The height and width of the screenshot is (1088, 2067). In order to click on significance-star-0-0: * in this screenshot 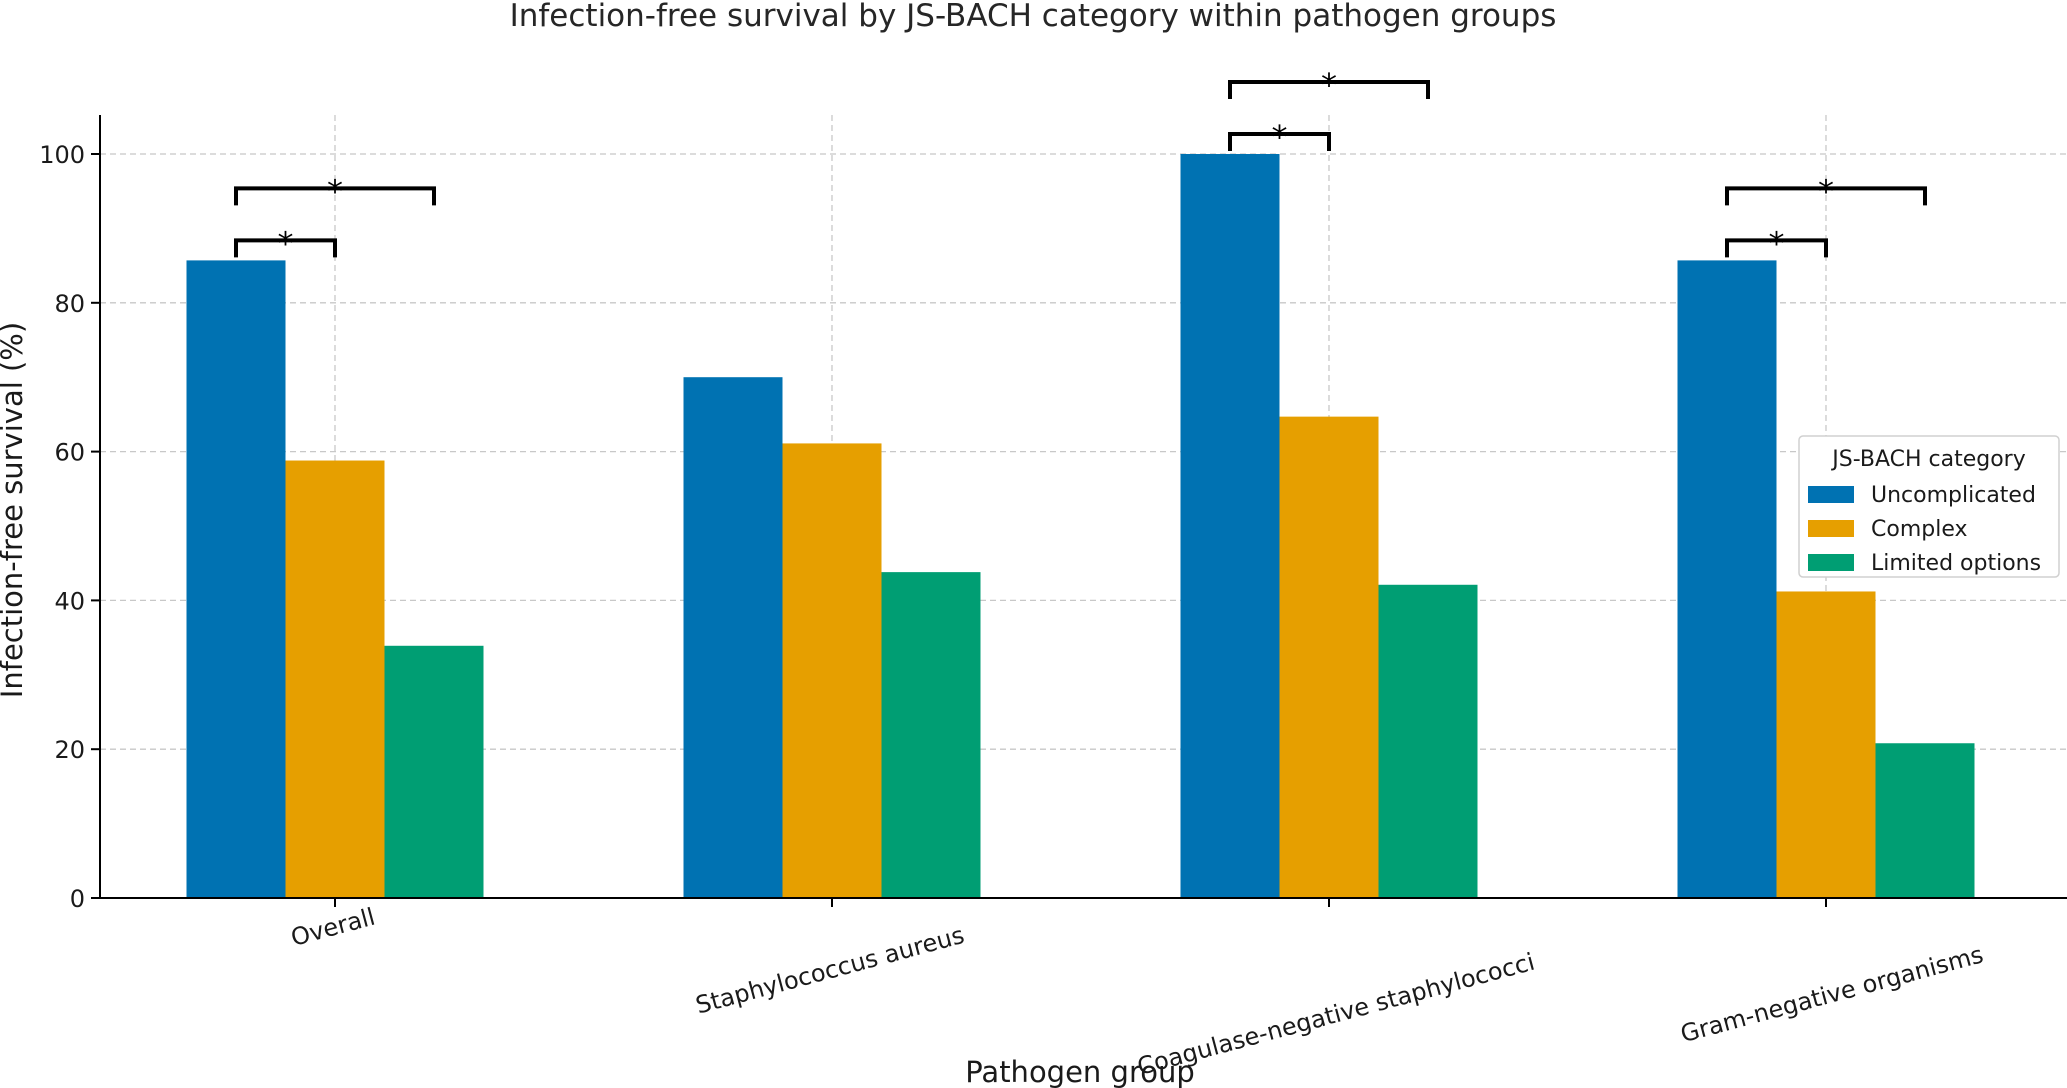, I will do `click(286, 243)`.